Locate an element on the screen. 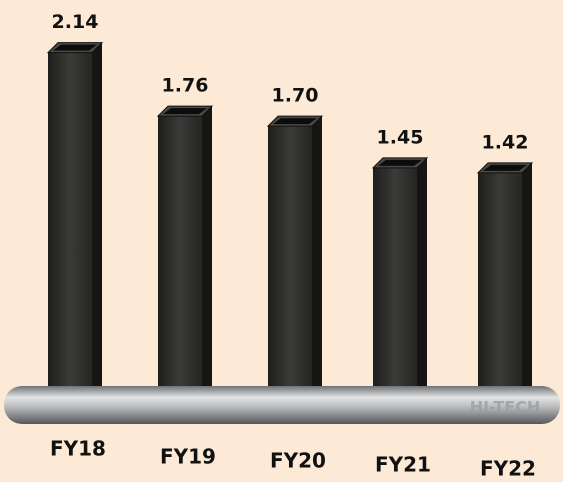  x-tick-label: FY20 is located at coordinates (298, 461).